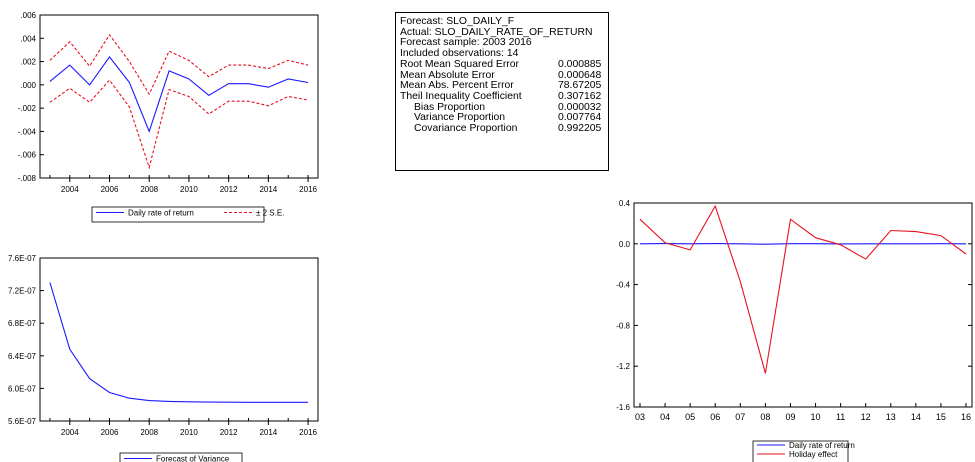 The height and width of the screenshot is (462, 975). What do you see at coordinates (450, 107) in the screenshot?
I see `stat-label: Bias Proportion` at bounding box center [450, 107].